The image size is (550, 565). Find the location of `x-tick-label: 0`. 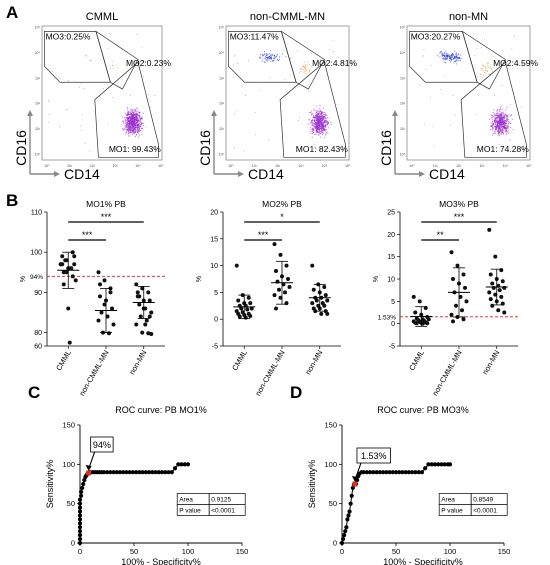

x-tick-label: 0 is located at coordinates (80, 551).